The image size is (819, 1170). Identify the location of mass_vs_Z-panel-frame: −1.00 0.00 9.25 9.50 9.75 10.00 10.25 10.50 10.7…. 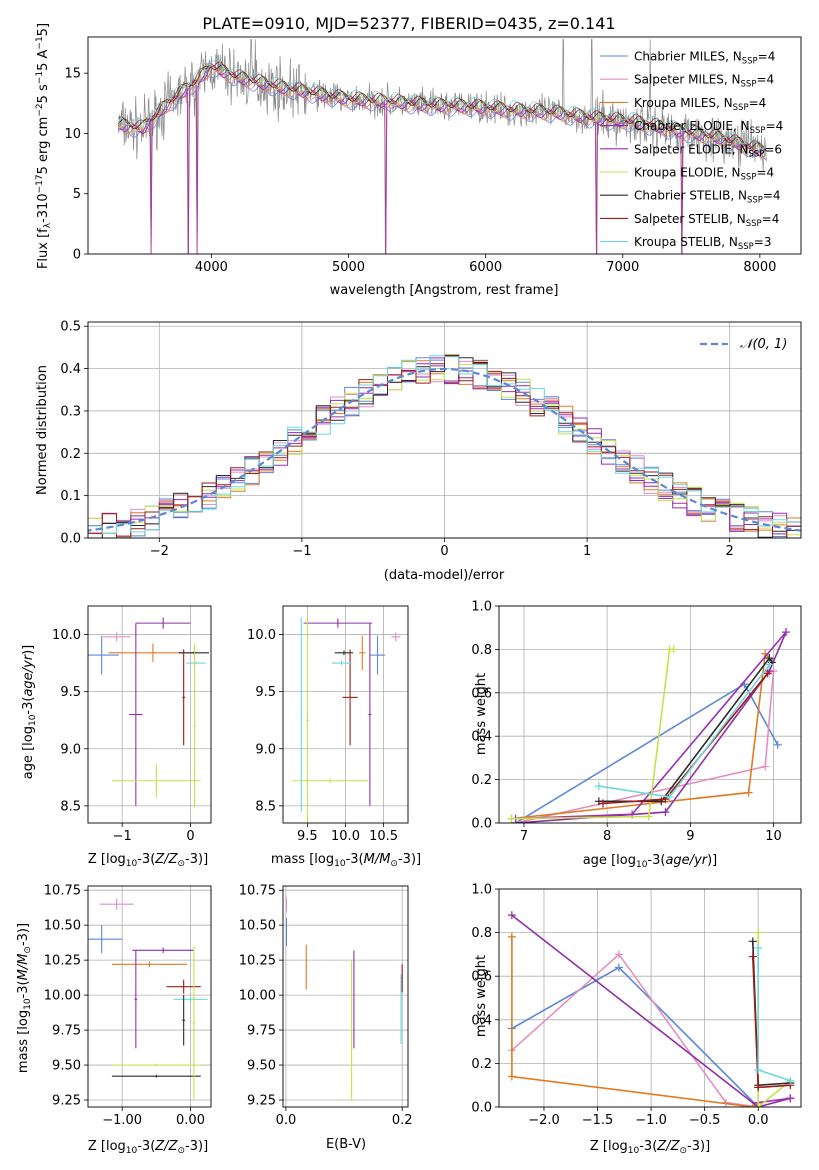
(128, 1006).